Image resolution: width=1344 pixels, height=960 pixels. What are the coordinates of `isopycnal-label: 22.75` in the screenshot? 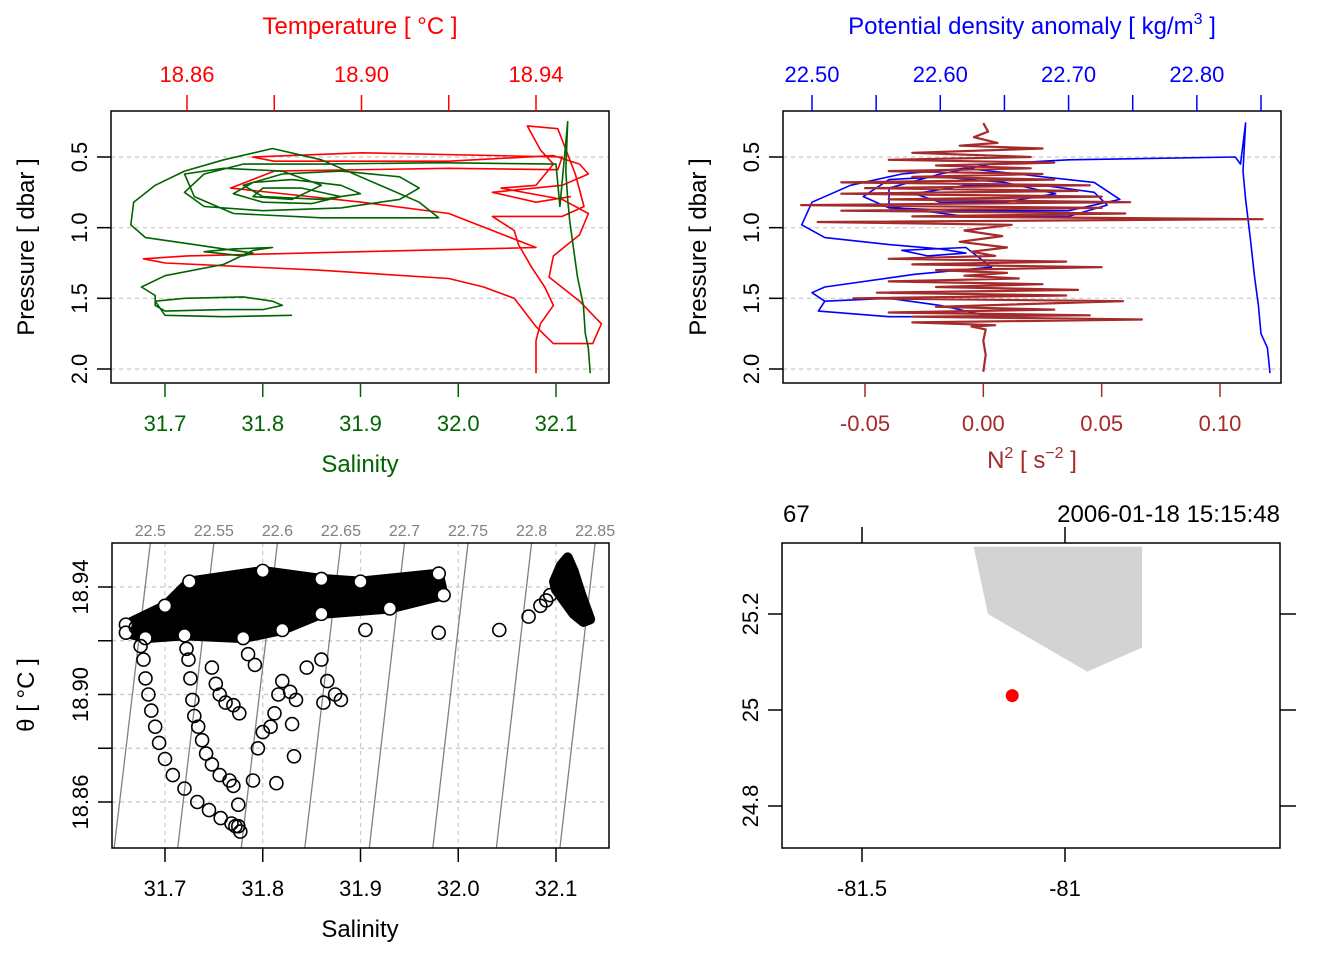 It's located at (468, 531).